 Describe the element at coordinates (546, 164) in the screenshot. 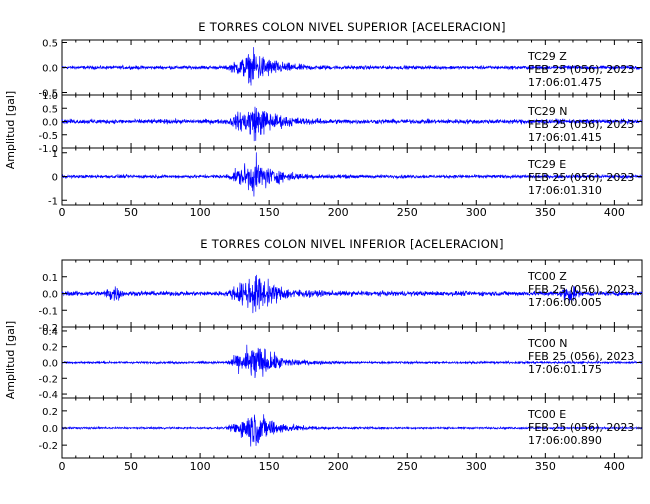

I see `channel-label: TC29 E` at that location.